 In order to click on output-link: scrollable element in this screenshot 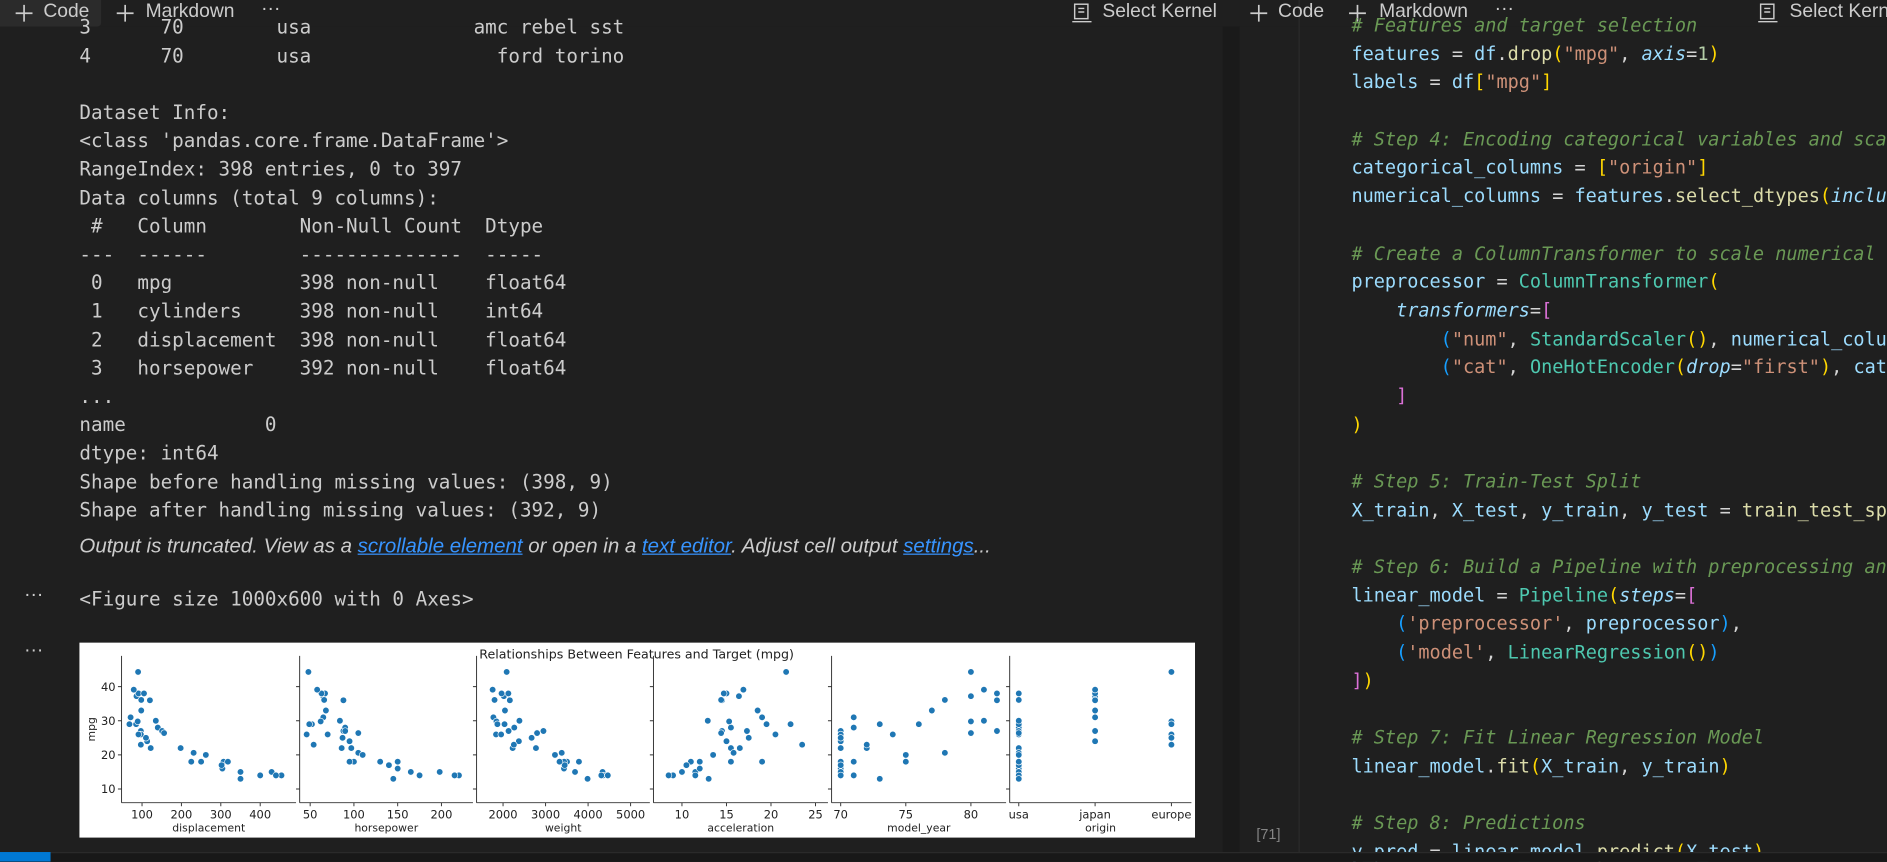, I will do `click(440, 546)`.